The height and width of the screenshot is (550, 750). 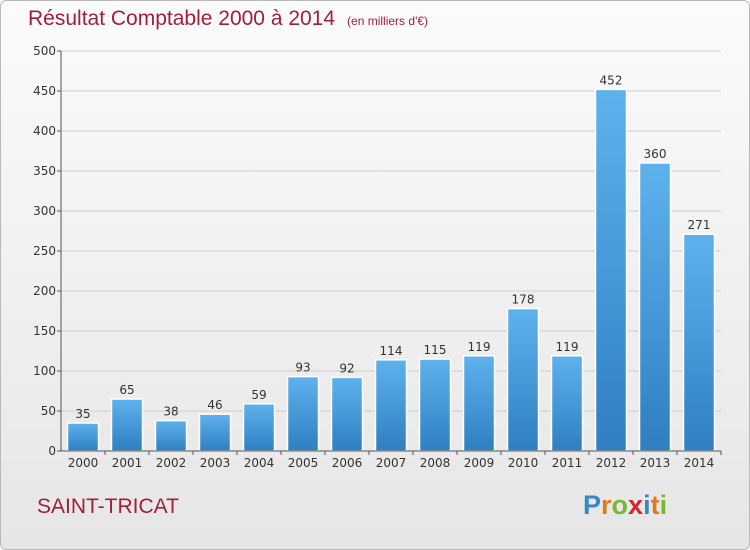 What do you see at coordinates (182, 18) in the screenshot?
I see `chart-title-text: Résultat Comptable 2000 à 2014` at bounding box center [182, 18].